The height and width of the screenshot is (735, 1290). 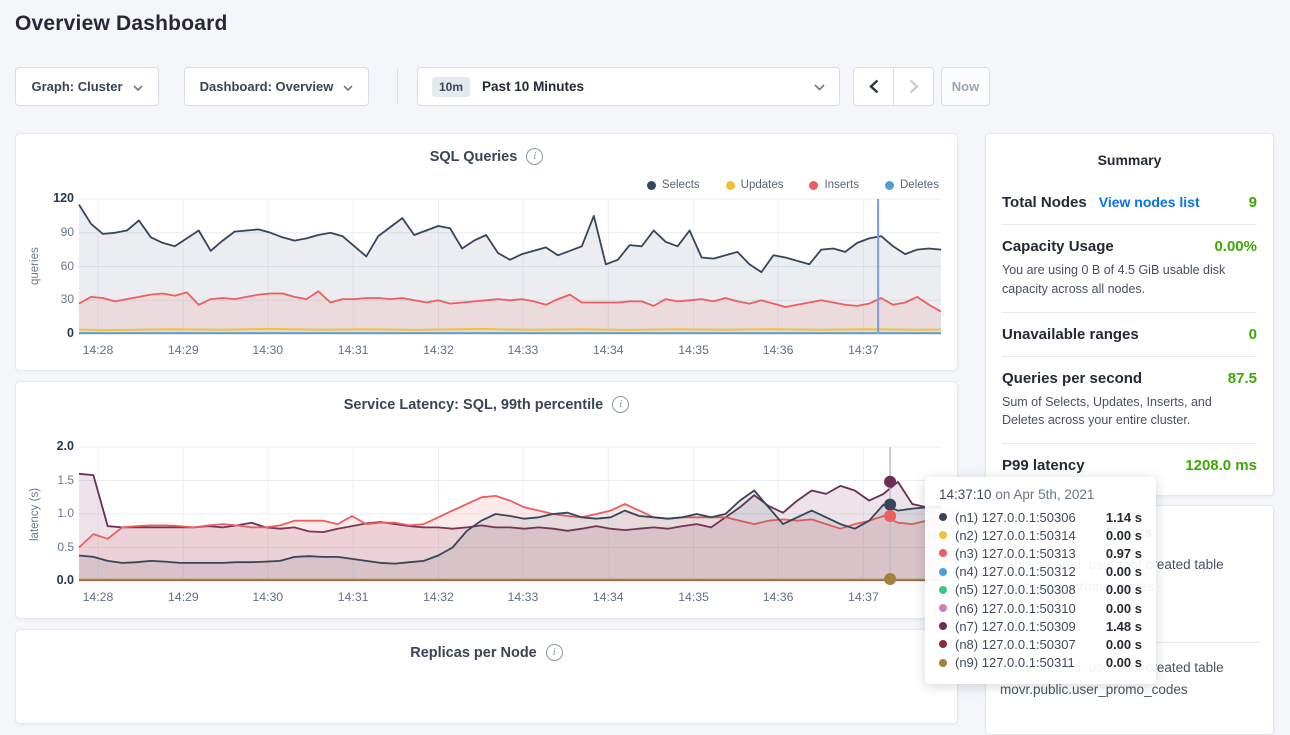 What do you see at coordinates (1017, 494) in the screenshot?
I see `tooltip-timestamp: 14:37:10 on Apr 5th, 2021` at bounding box center [1017, 494].